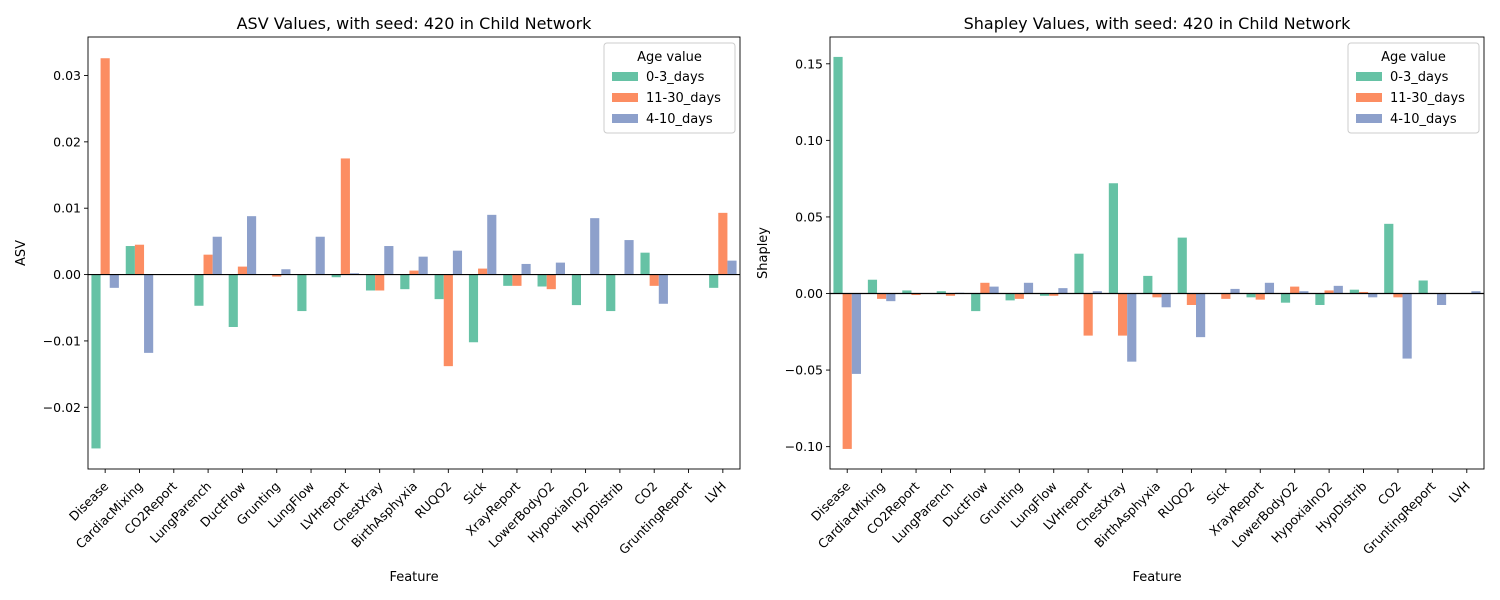  What do you see at coordinates (1423, 287) in the screenshot?
I see `bar-0-3_days-GruntingReport` at bounding box center [1423, 287].